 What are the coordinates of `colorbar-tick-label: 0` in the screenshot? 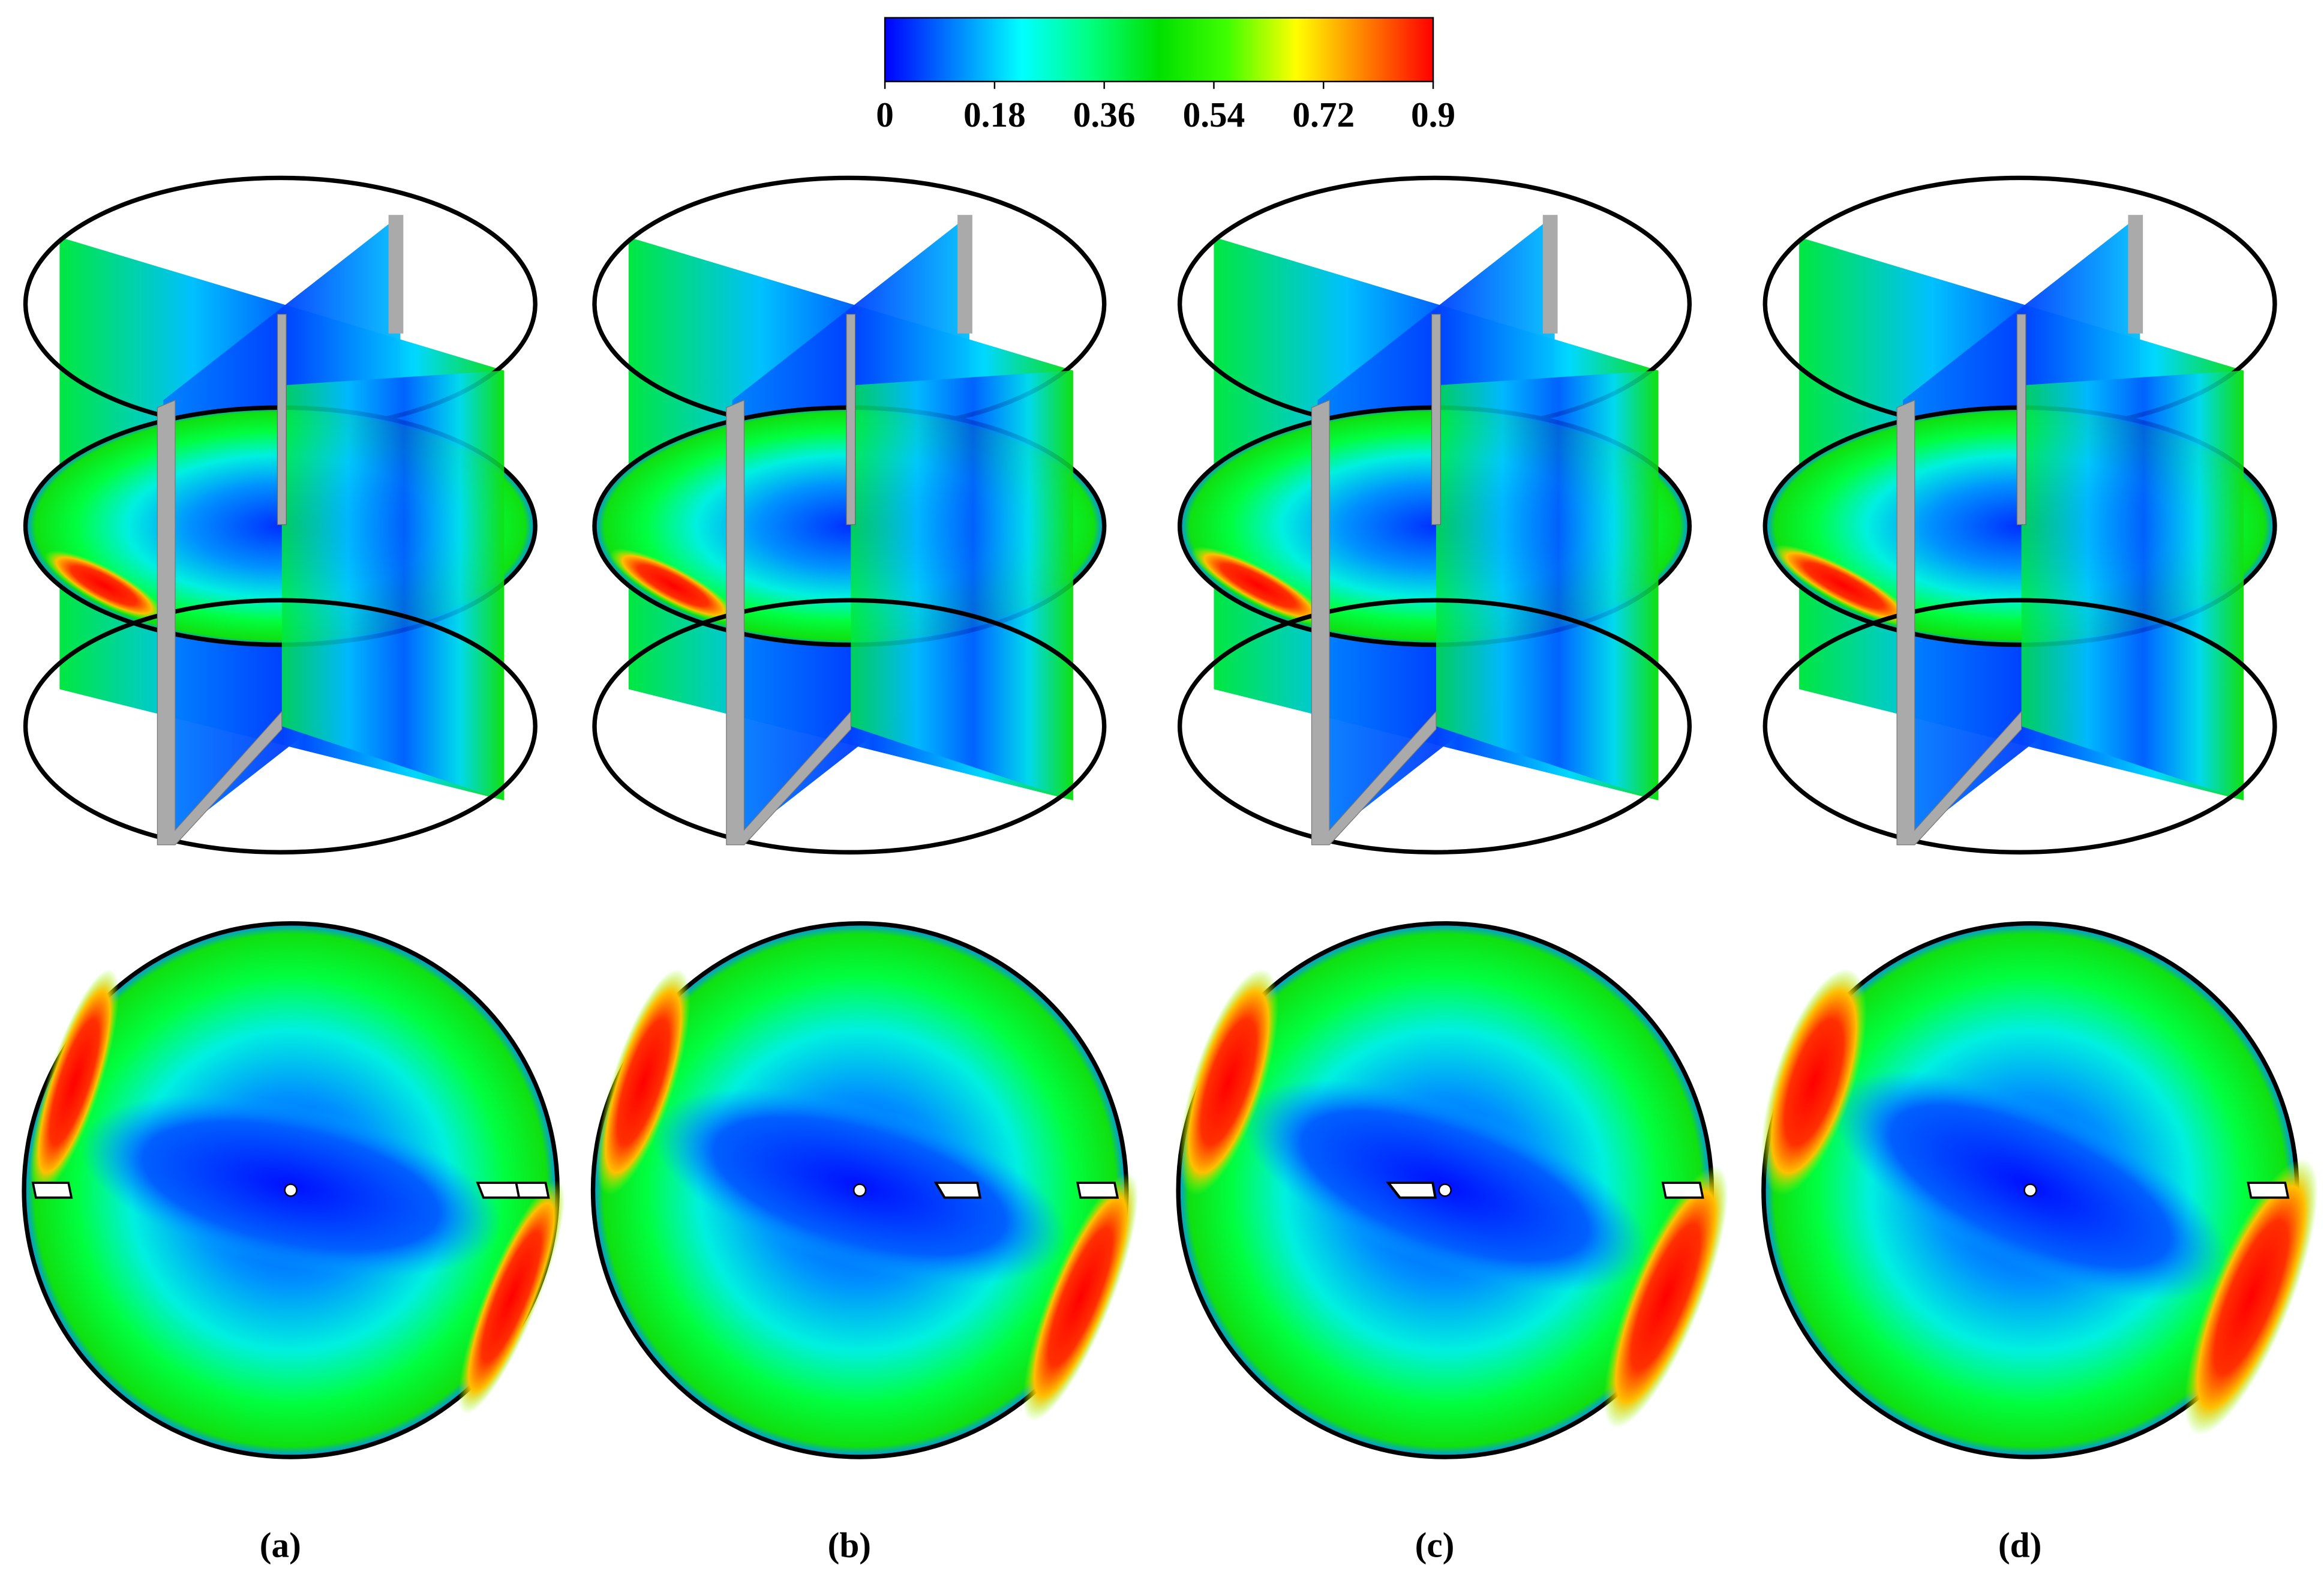 It's located at (885, 114).